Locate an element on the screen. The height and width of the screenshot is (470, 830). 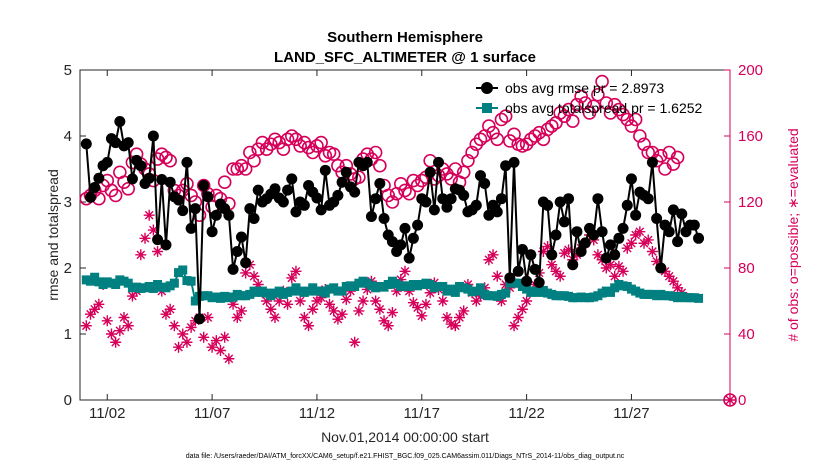
x-tick-label: 11/22 is located at coordinates (526, 413).